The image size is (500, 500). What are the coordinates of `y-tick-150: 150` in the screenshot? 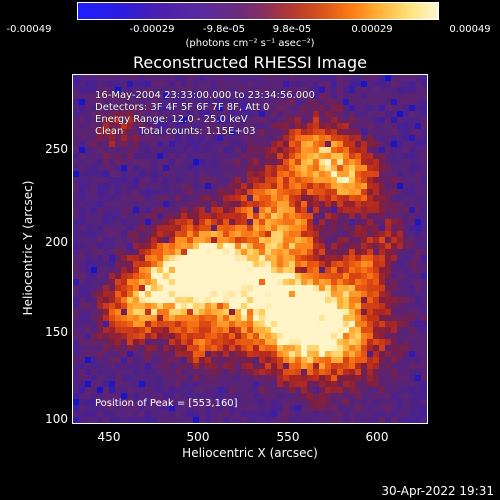 It's located at (56, 332).